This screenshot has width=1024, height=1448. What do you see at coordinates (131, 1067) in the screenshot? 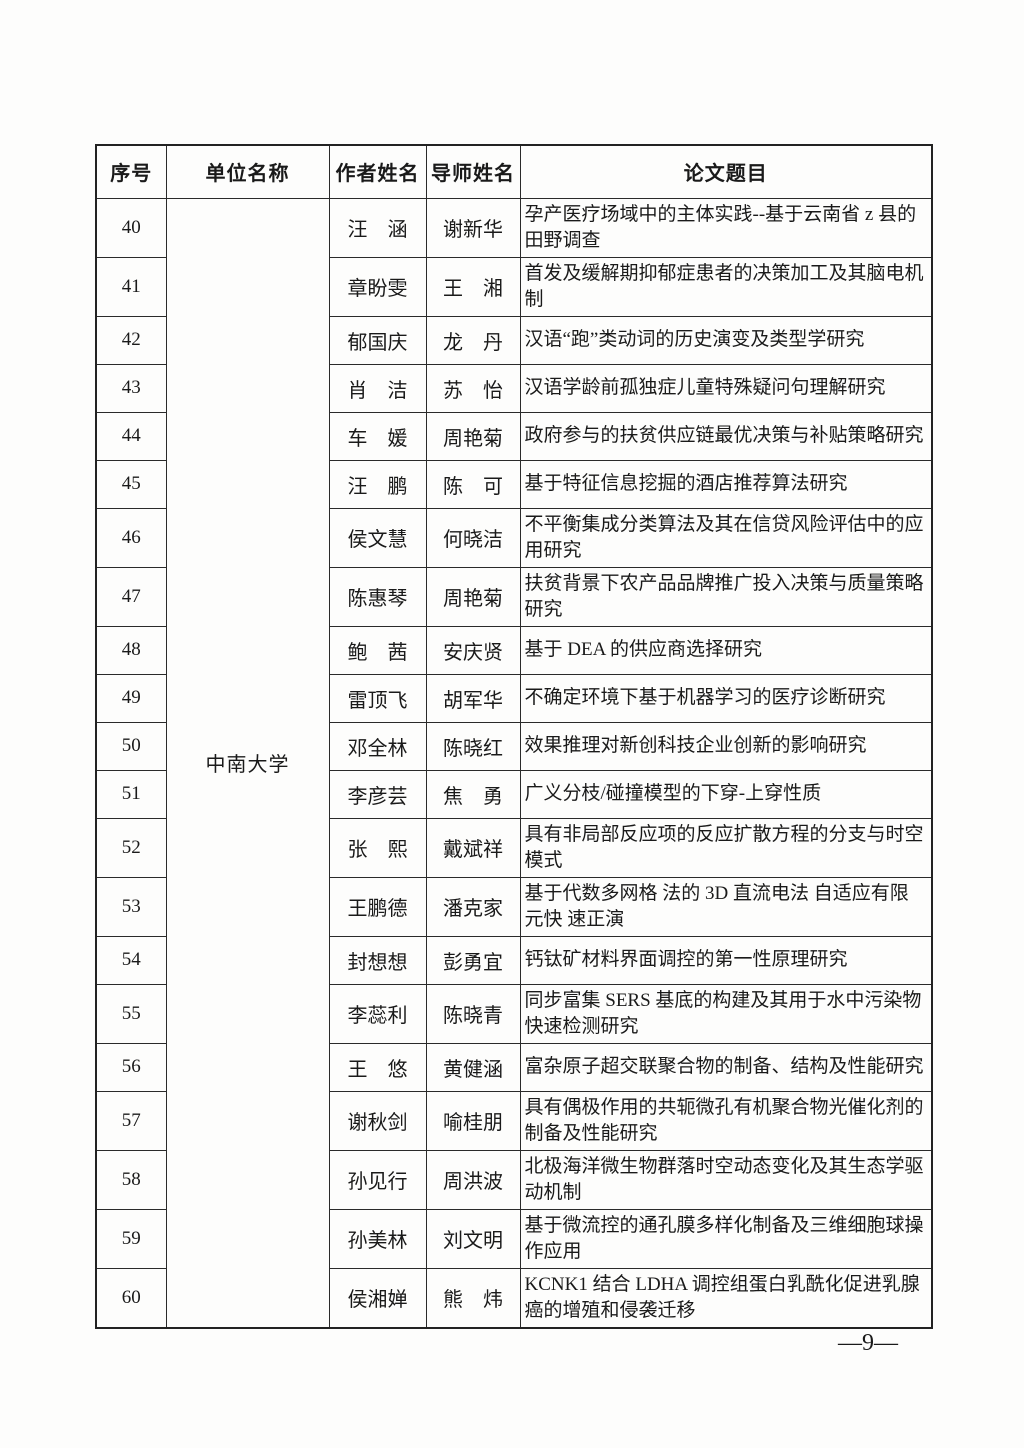
I see `cell-serial-number: 56` at bounding box center [131, 1067].